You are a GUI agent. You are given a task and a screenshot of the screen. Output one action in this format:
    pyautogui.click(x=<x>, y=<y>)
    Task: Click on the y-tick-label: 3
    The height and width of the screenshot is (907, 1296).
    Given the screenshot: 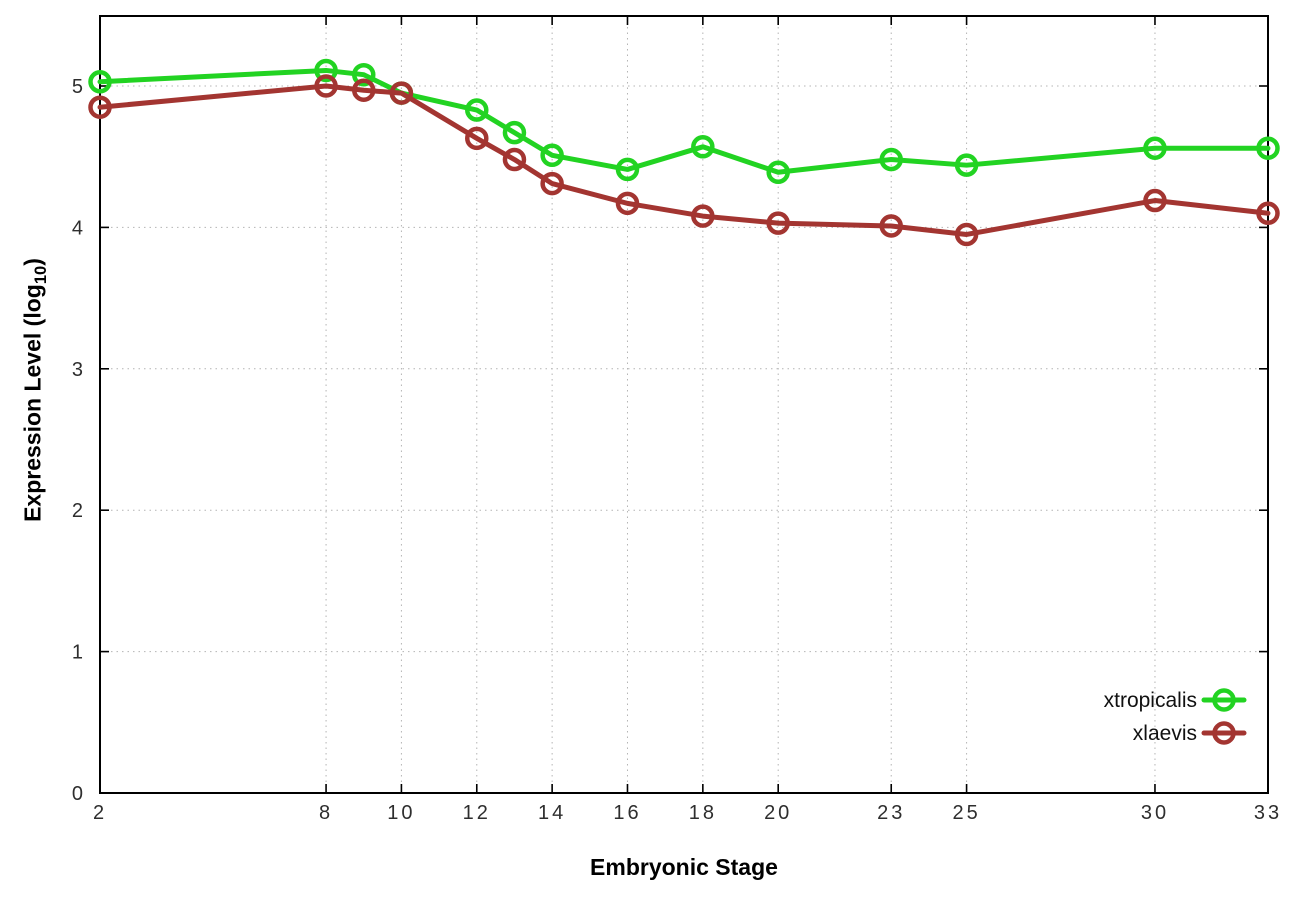 What is the action you would take?
    pyautogui.click(x=79, y=370)
    